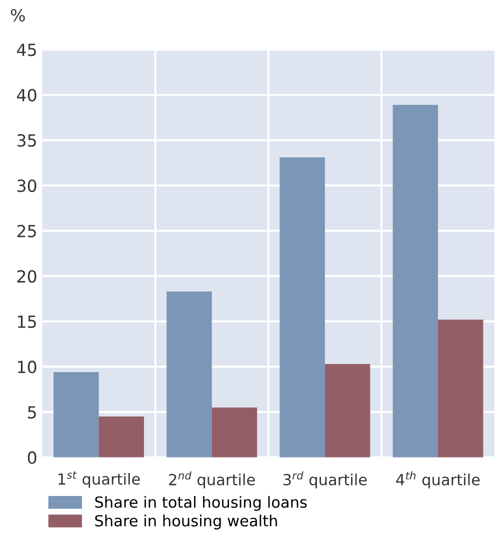 The image size is (497, 551). What do you see at coordinates (17, 15) in the screenshot?
I see `y-axis-title: %` at bounding box center [17, 15].